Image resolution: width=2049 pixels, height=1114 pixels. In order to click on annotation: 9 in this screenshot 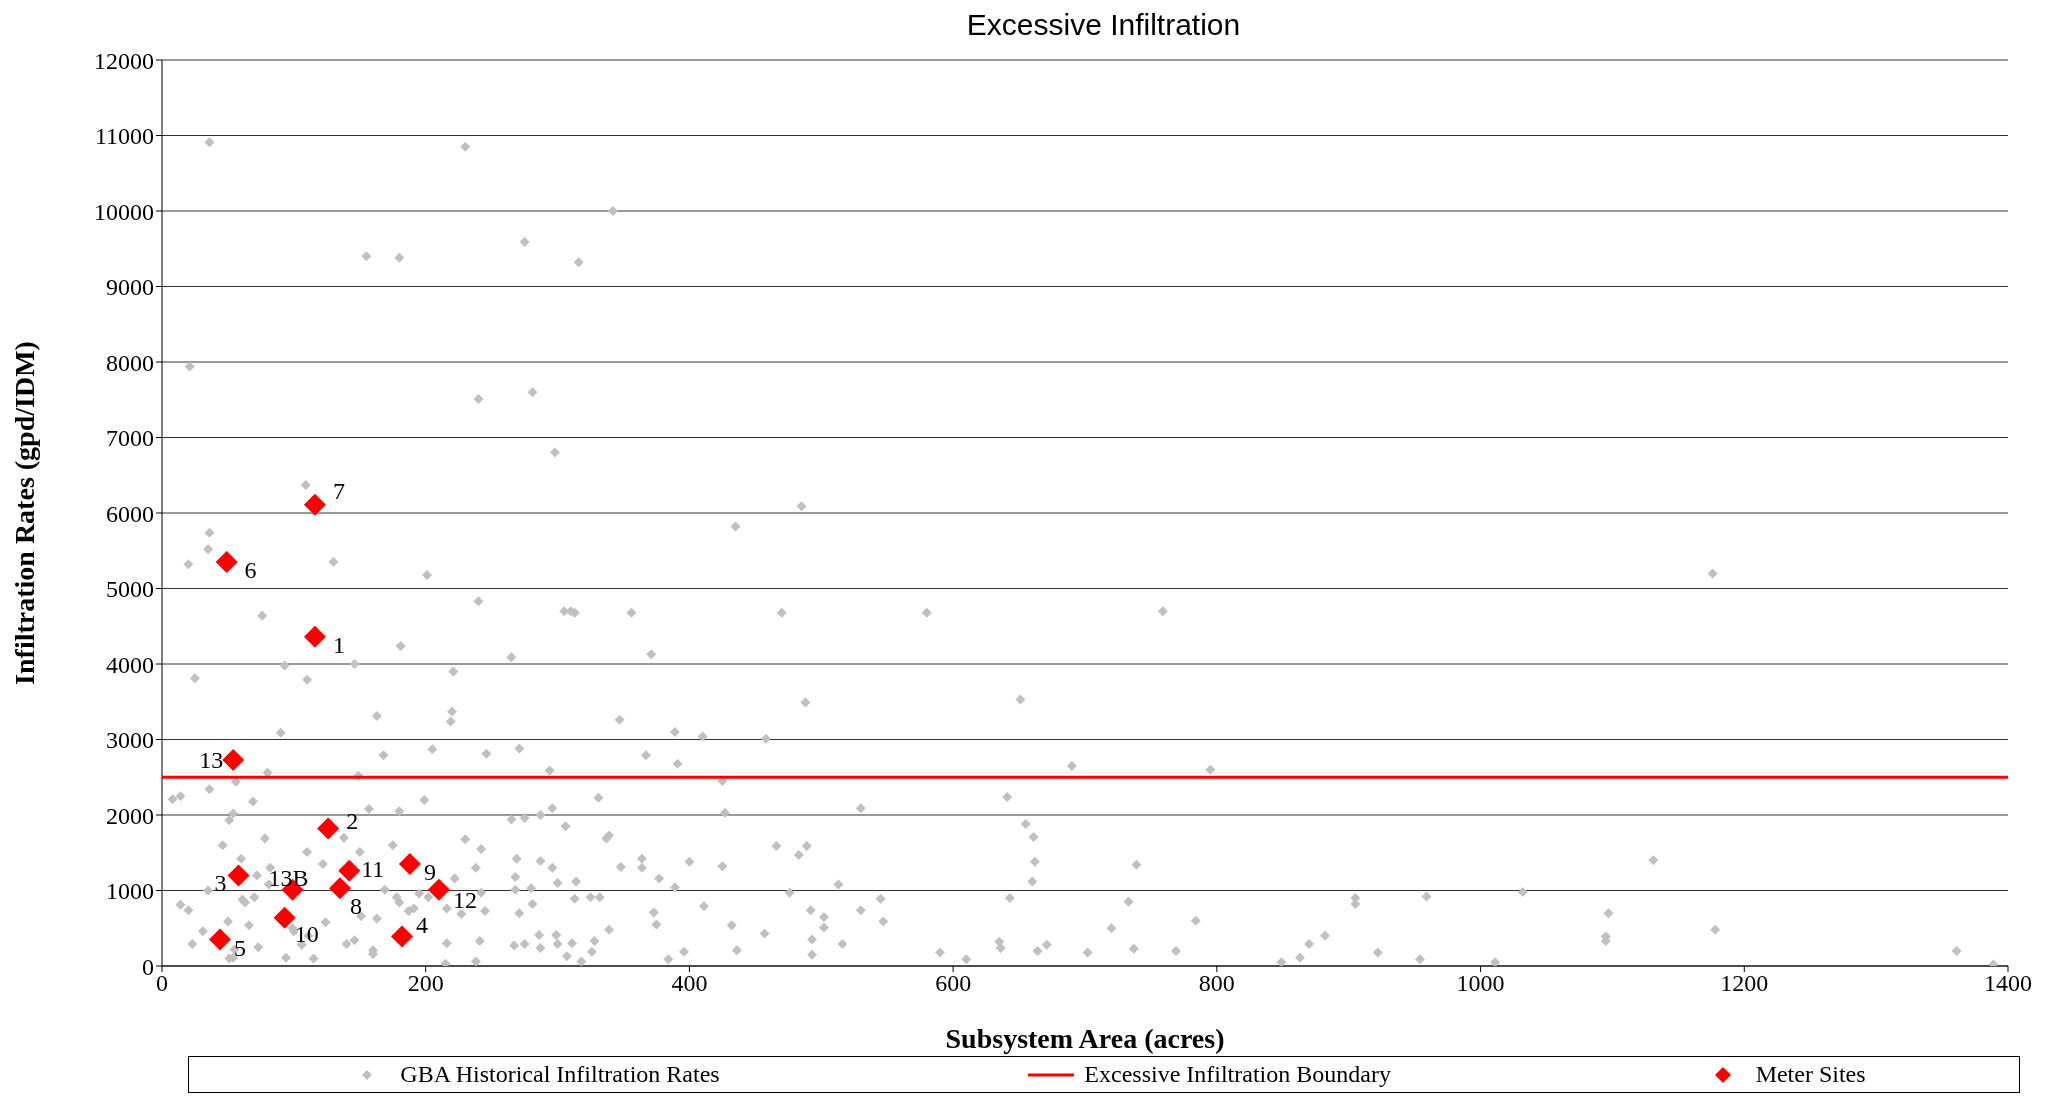, I will do `click(429, 872)`.